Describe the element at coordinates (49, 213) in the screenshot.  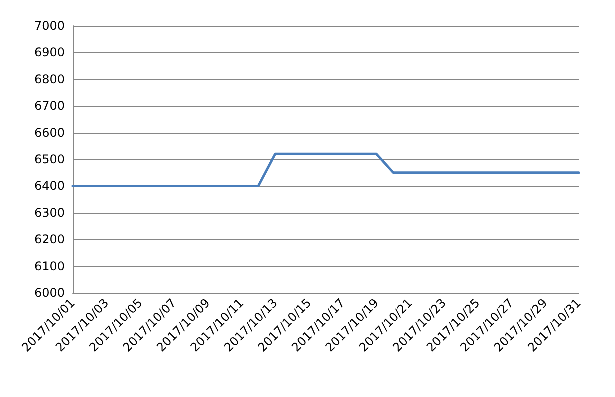
I see `y-tick-label: 6300` at that location.